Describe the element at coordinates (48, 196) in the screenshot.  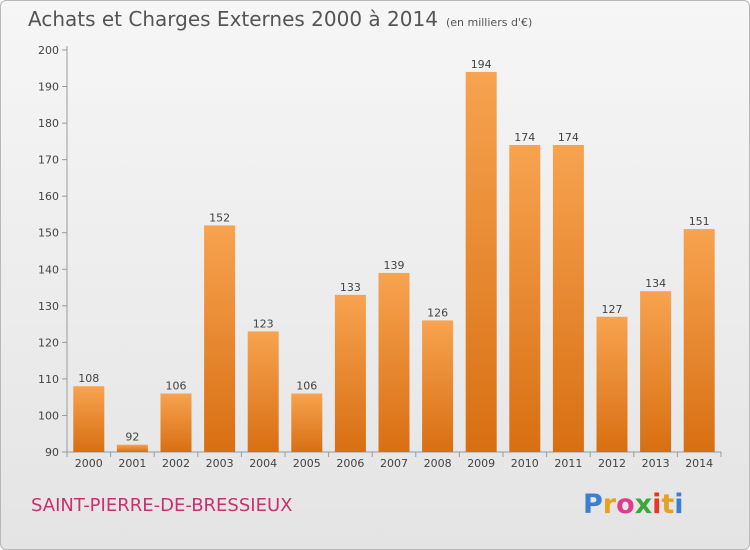
I see `y-tick-label: 160` at that location.